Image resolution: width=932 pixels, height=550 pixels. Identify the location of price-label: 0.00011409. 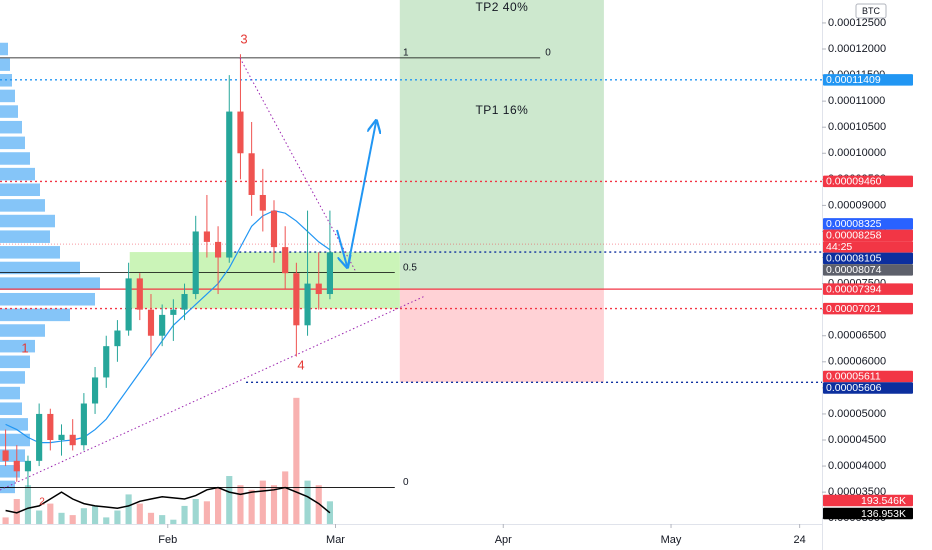
(853, 80).